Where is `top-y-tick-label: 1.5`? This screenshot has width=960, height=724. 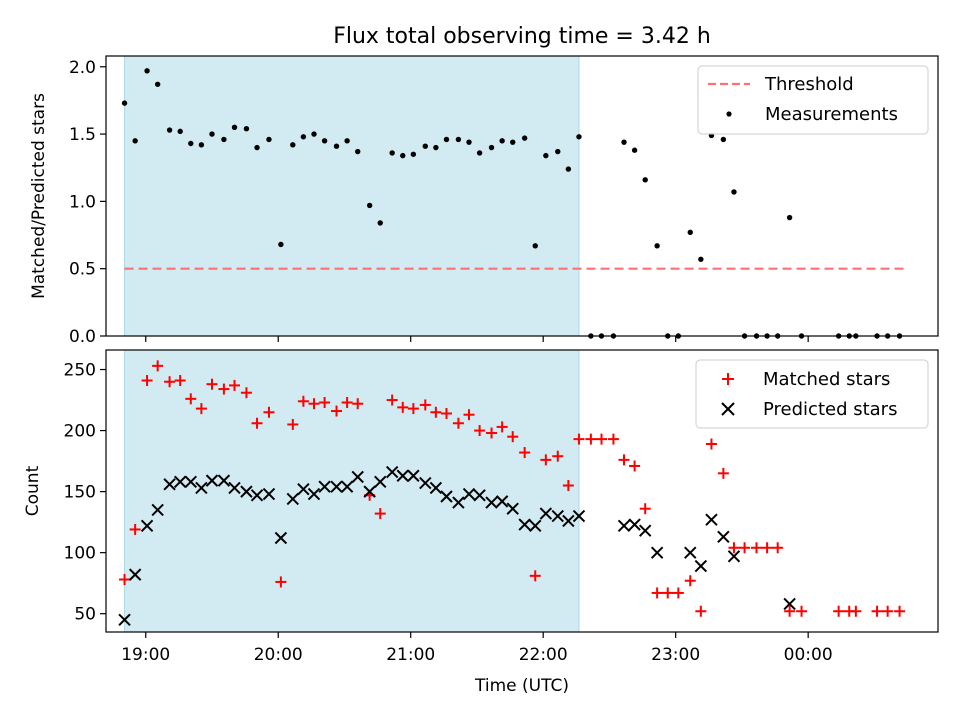 top-y-tick-label: 1.5 is located at coordinates (82, 135).